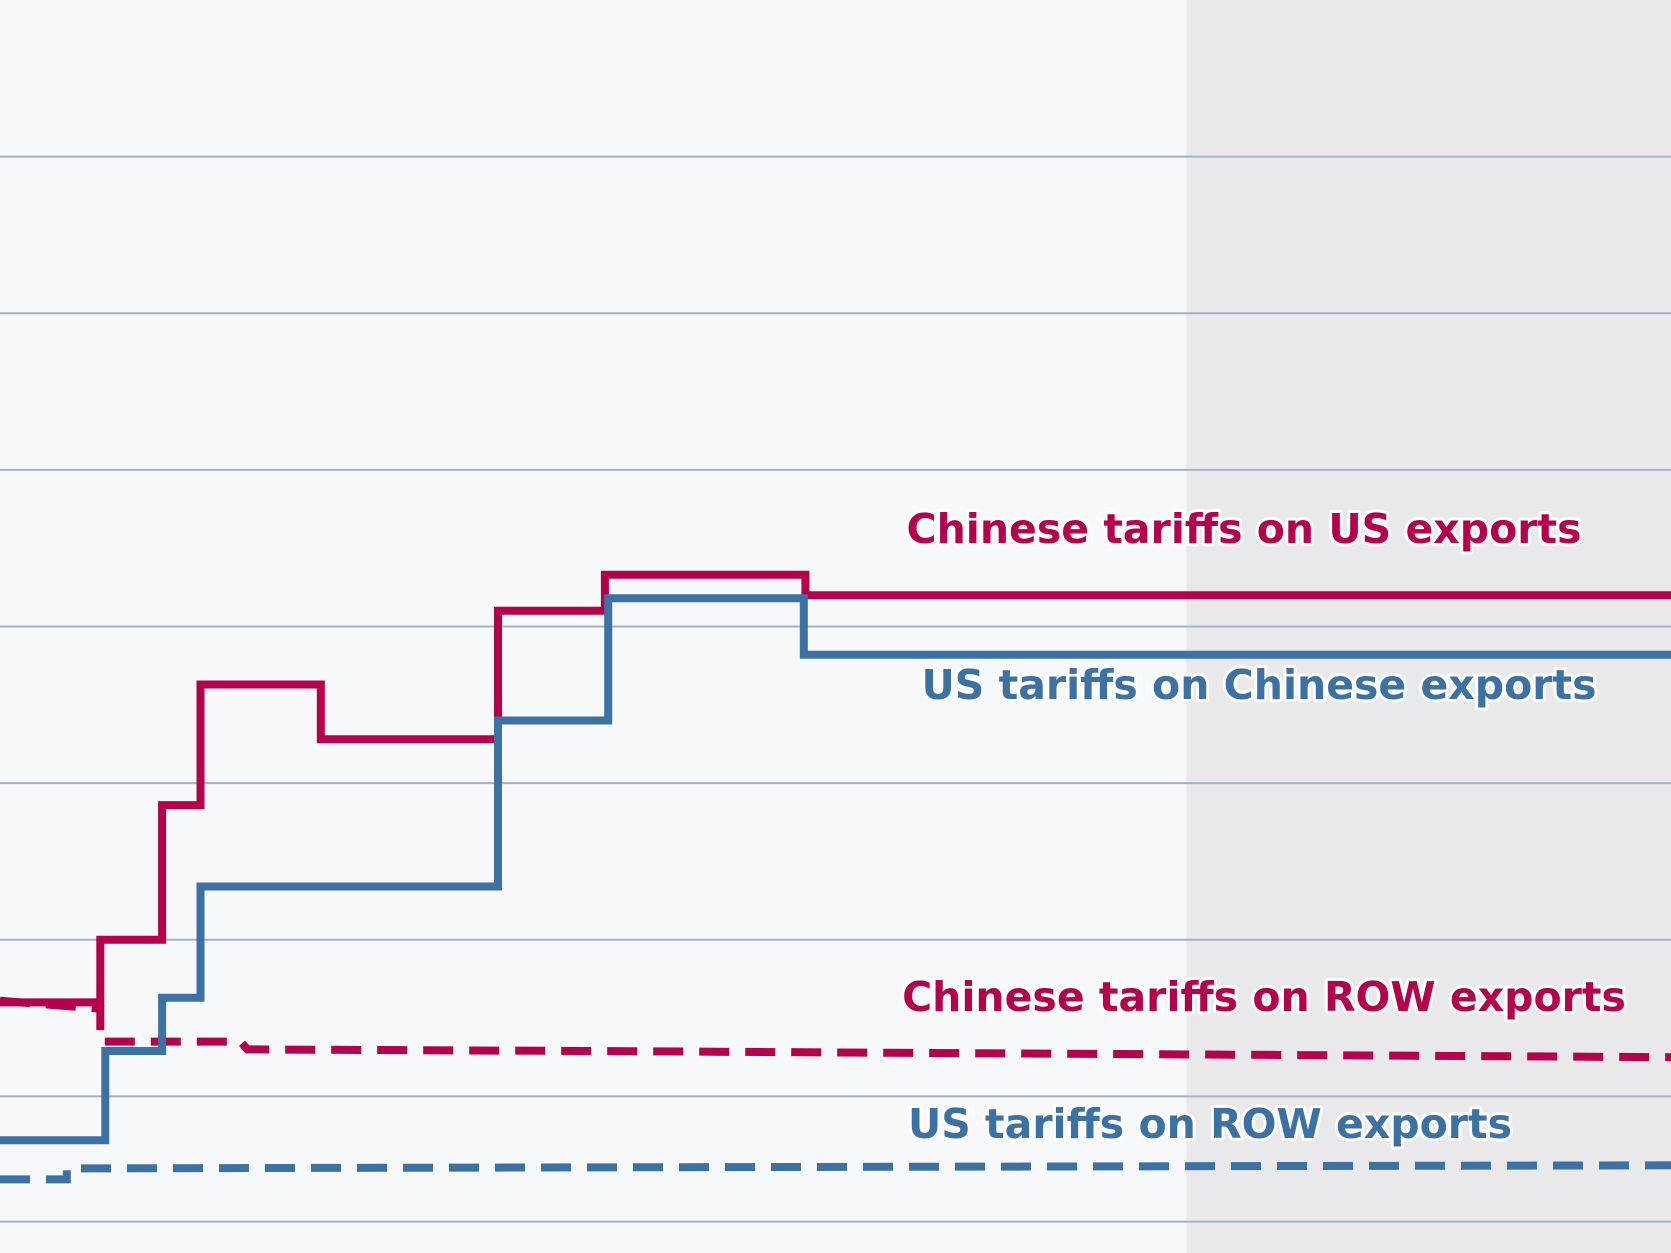 The width and height of the screenshot is (1671, 1253). Describe the element at coordinates (835, 1172) in the screenshot. I see `series-line-us-on-row` at that location.